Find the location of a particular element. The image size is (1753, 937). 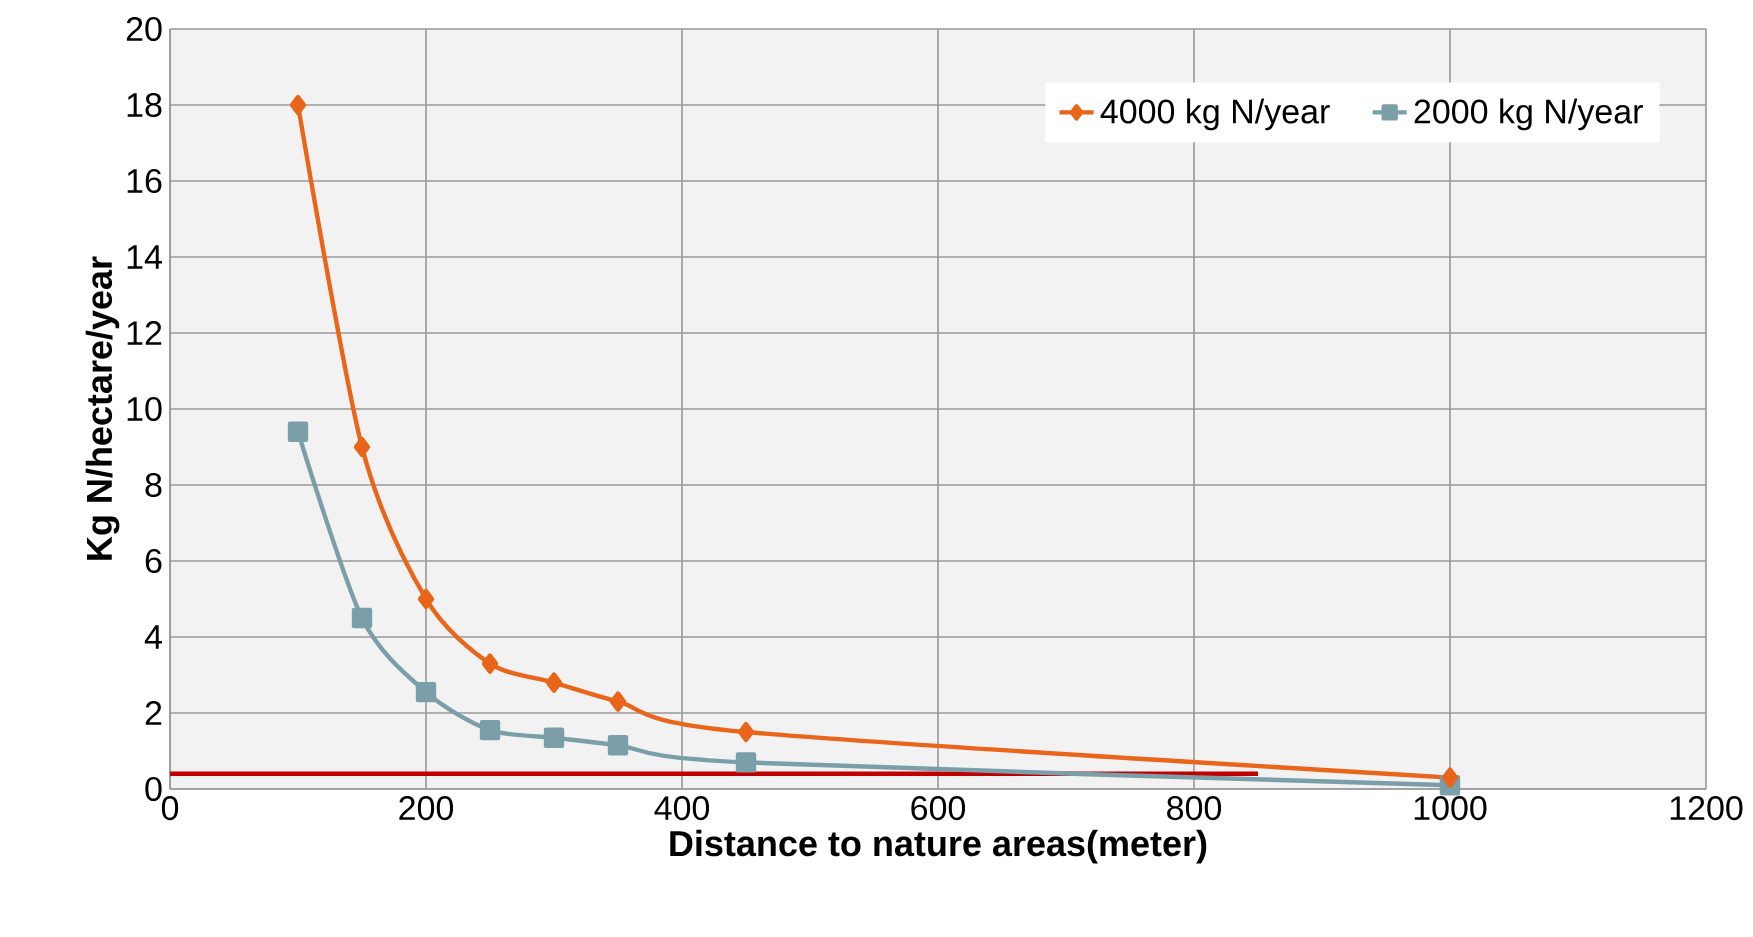

legend-label: 4000 kg N/year is located at coordinates (1215, 114).